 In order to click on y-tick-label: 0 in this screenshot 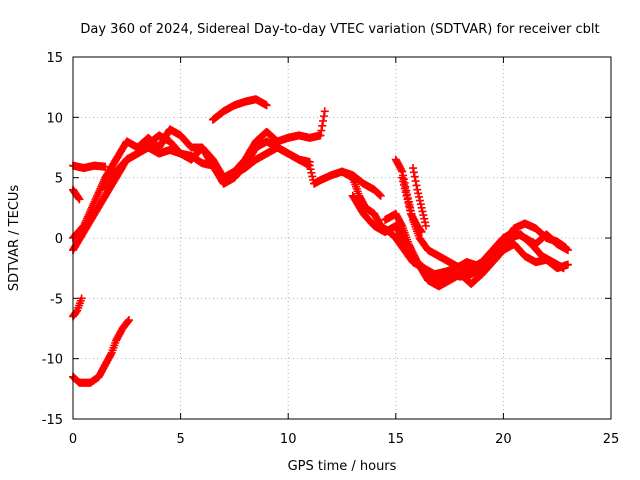, I will do `click(59, 239)`.